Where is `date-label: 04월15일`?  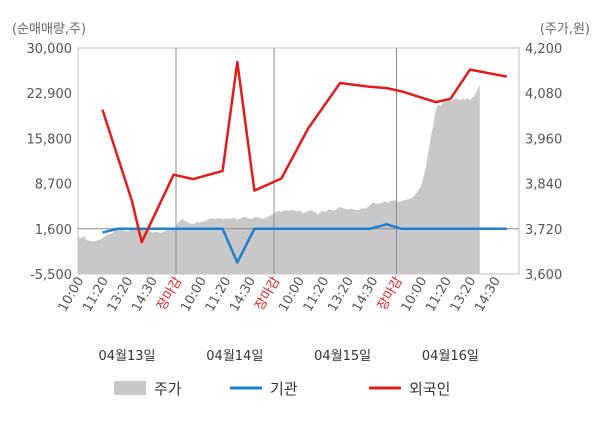 date-label: 04월15일 is located at coordinates (342, 356).